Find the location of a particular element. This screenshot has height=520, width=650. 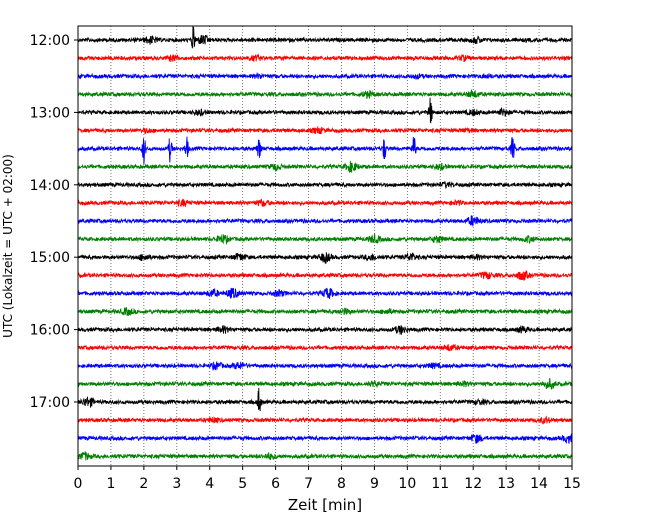

y-tick-label: 15:00 is located at coordinates (50, 258).